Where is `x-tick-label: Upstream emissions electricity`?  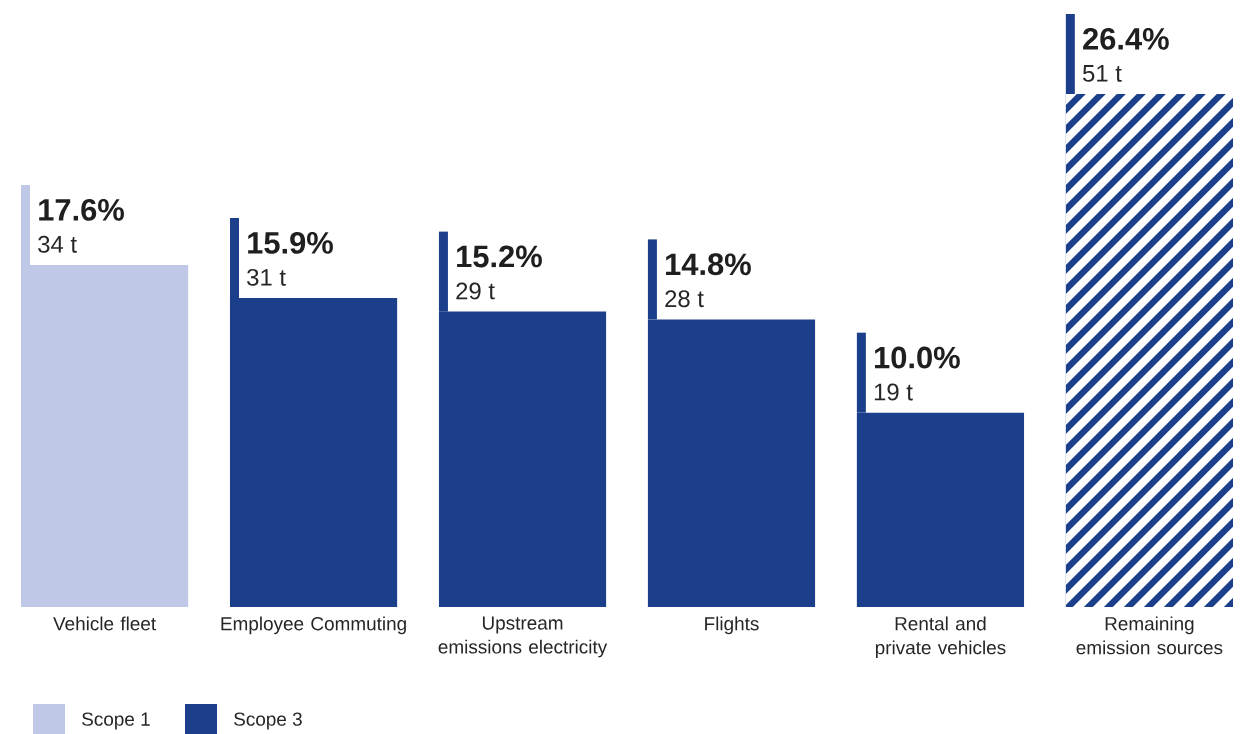
x-tick-label: Upstream emissions electricity is located at coordinates (523, 637).